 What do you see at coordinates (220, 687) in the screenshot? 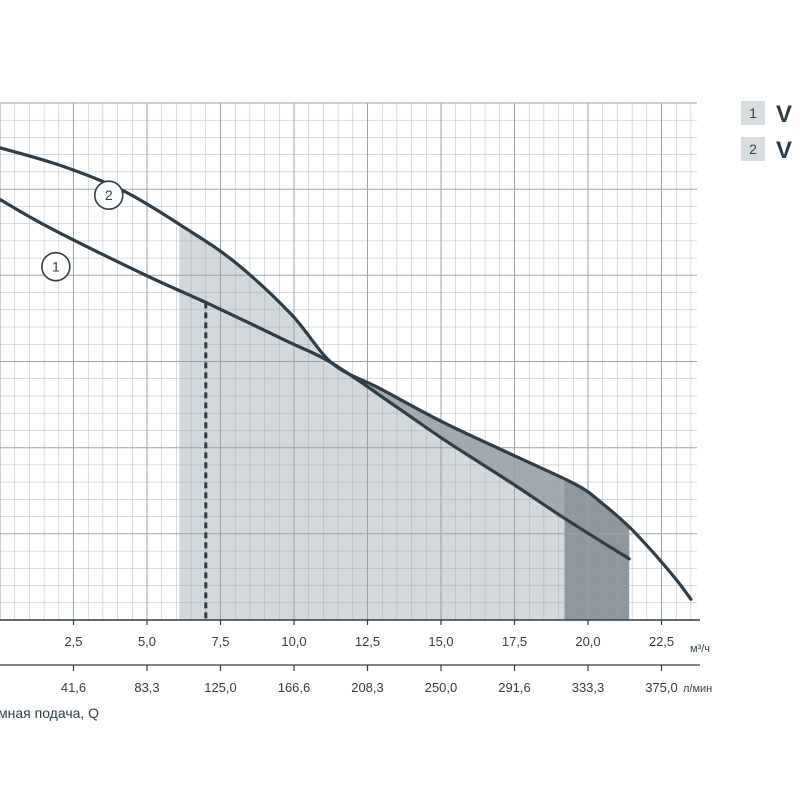
I see `x-tick-label-secondary: 125,0` at bounding box center [220, 687].